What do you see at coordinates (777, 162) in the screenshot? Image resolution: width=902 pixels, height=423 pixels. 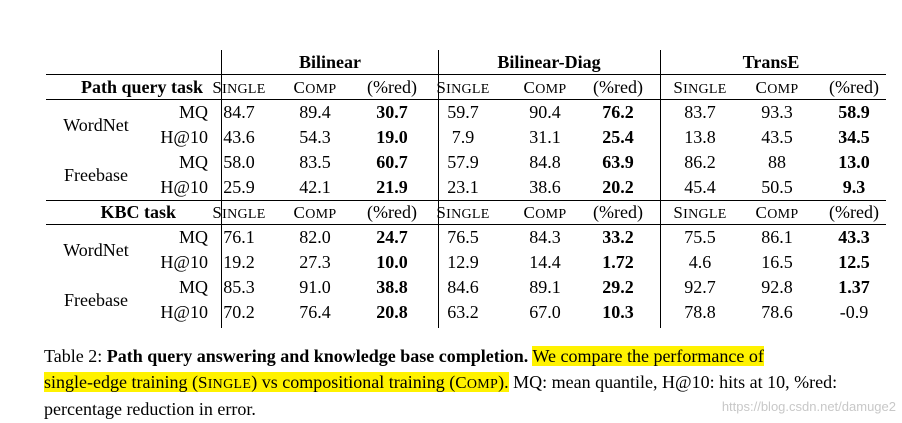 I see `table-cell: 88` at bounding box center [777, 162].